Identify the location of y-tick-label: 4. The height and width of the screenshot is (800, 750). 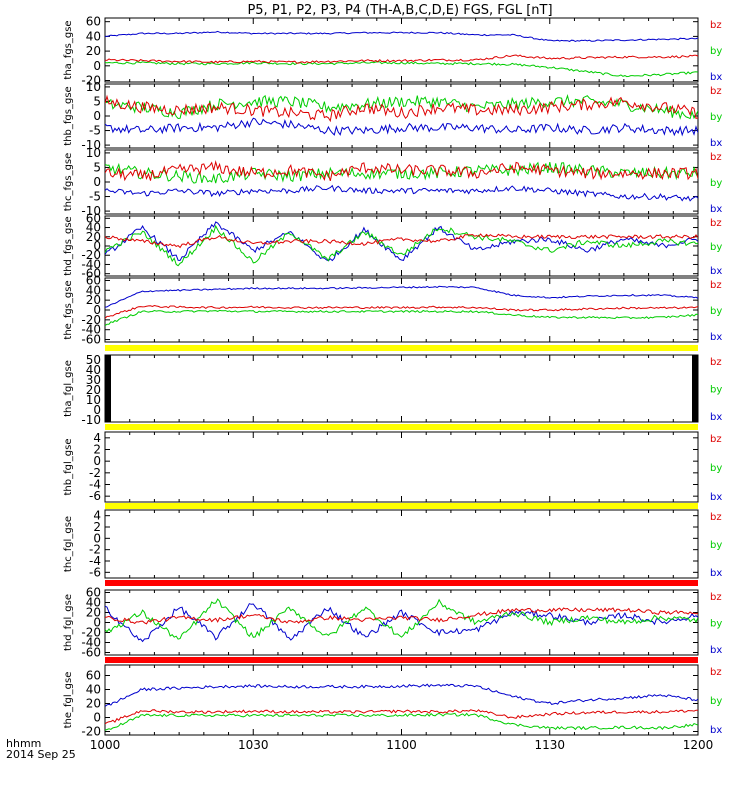
(97, 438).